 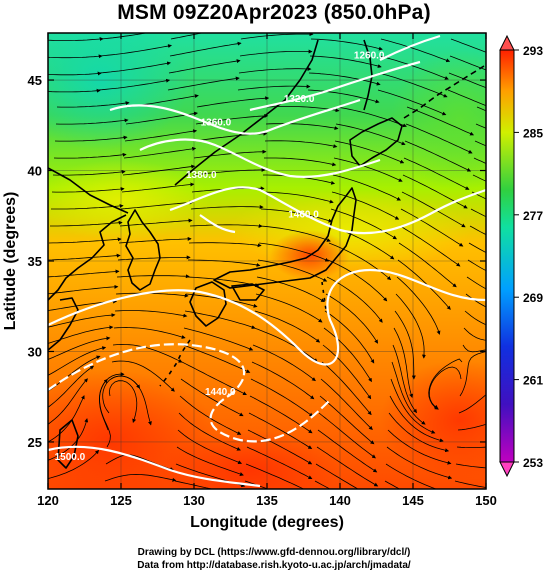 What do you see at coordinates (35, 261) in the screenshot?
I see `y-tick-label: 35` at bounding box center [35, 261].